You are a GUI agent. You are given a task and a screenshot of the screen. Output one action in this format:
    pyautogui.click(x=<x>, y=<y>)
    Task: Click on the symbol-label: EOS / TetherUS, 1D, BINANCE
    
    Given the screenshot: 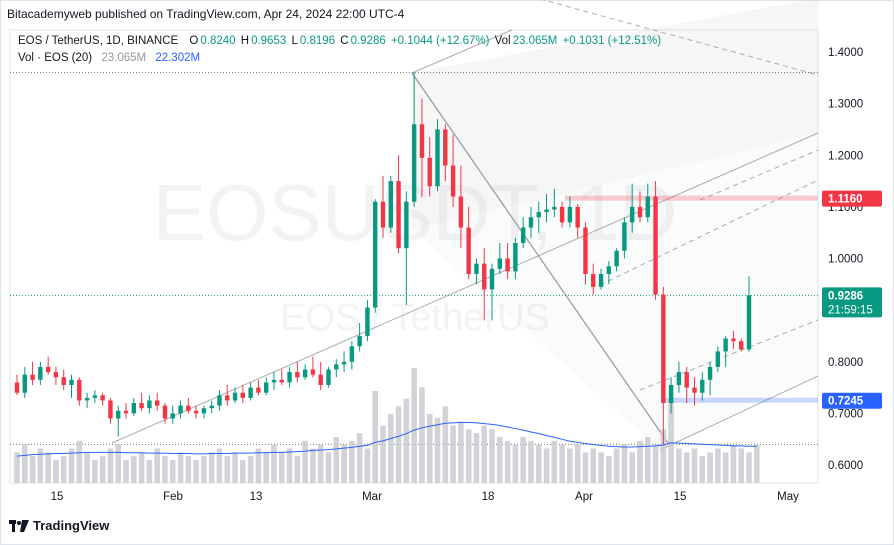 What is the action you would take?
    pyautogui.click(x=98, y=41)
    